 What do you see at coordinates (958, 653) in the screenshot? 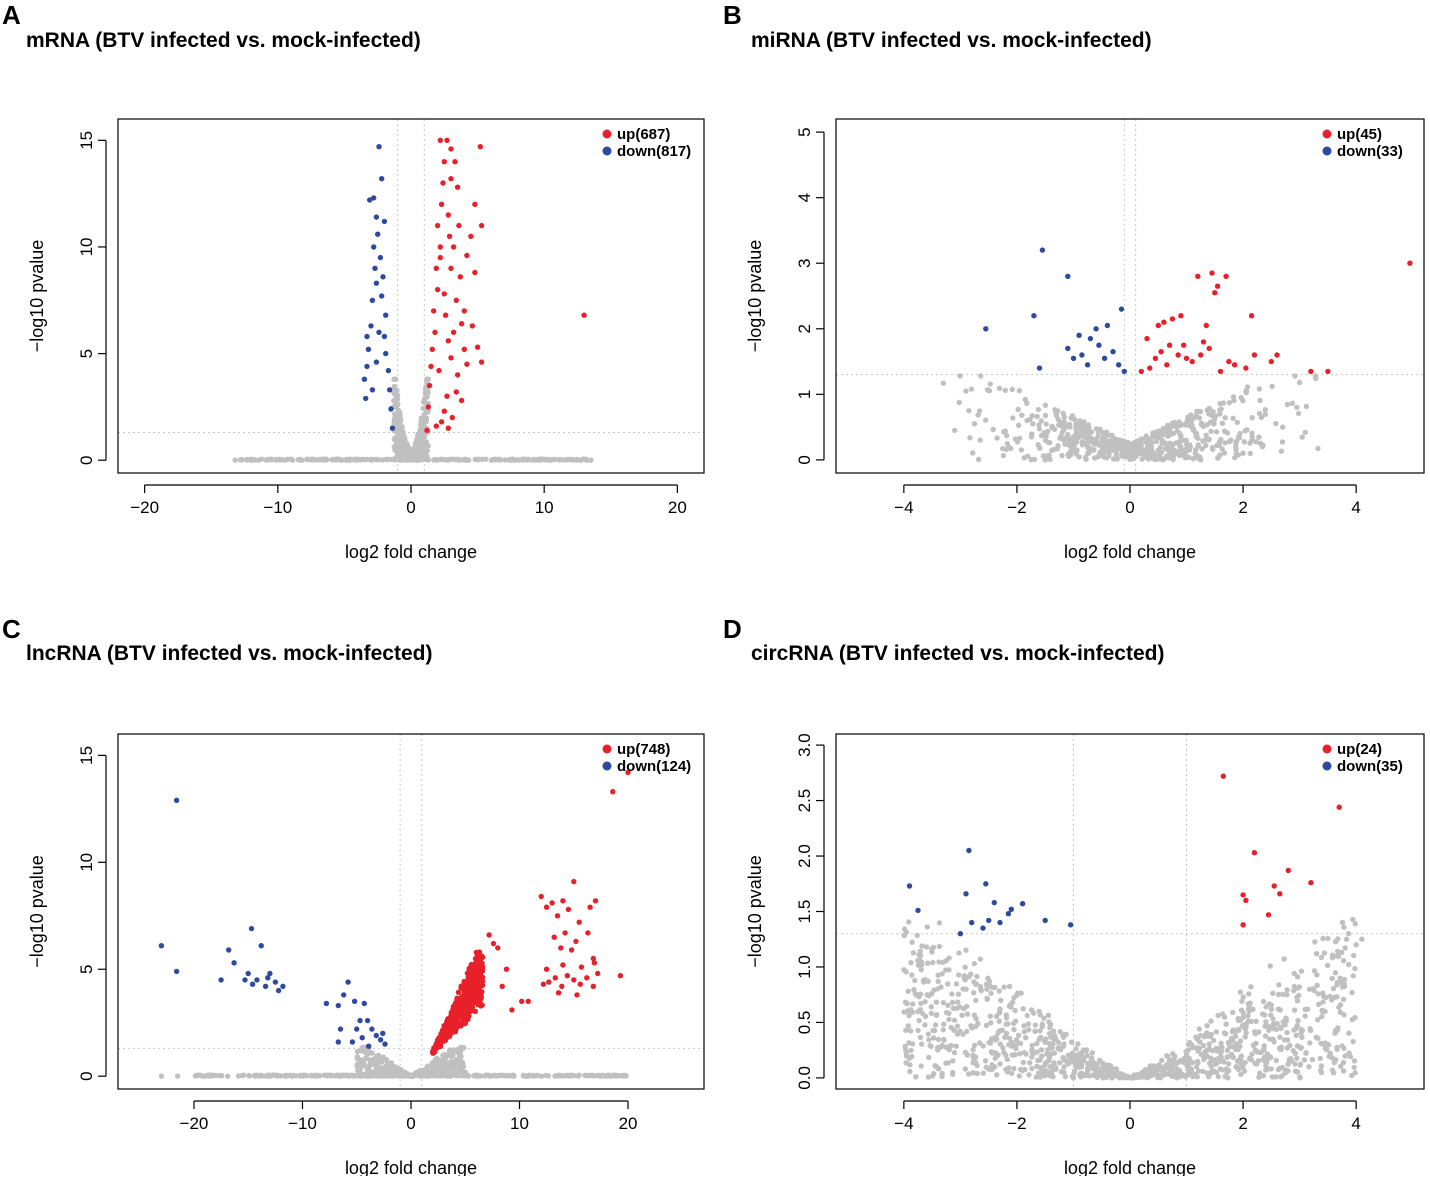
I see `panel-title: circRNA (BTV infected vs. mock-infected)` at bounding box center [958, 653].